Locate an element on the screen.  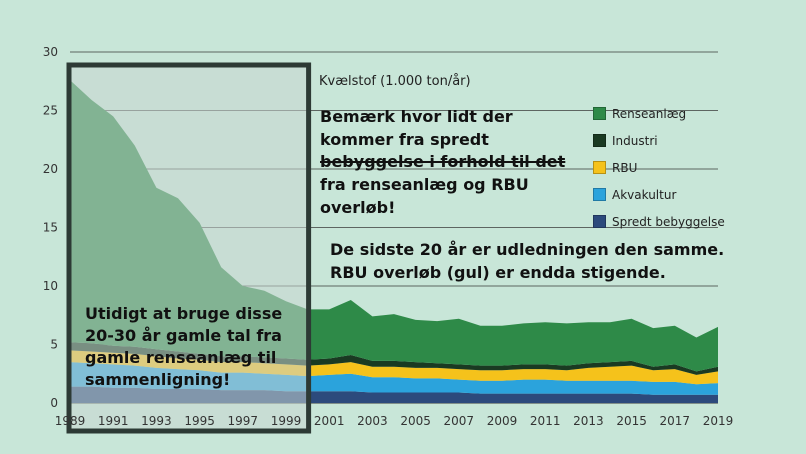
y-tick-label: 30 is located at coordinates (50, 52).